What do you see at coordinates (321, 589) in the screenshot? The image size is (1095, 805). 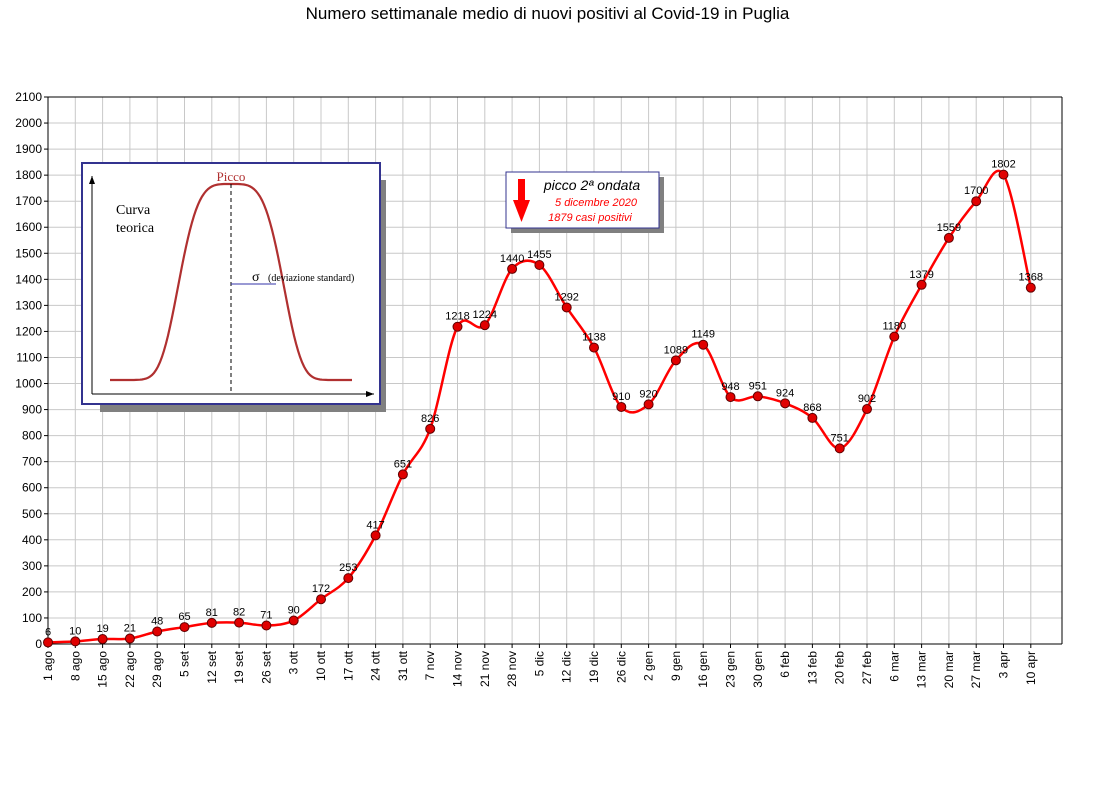 I see `data-label: 172` at bounding box center [321, 589].